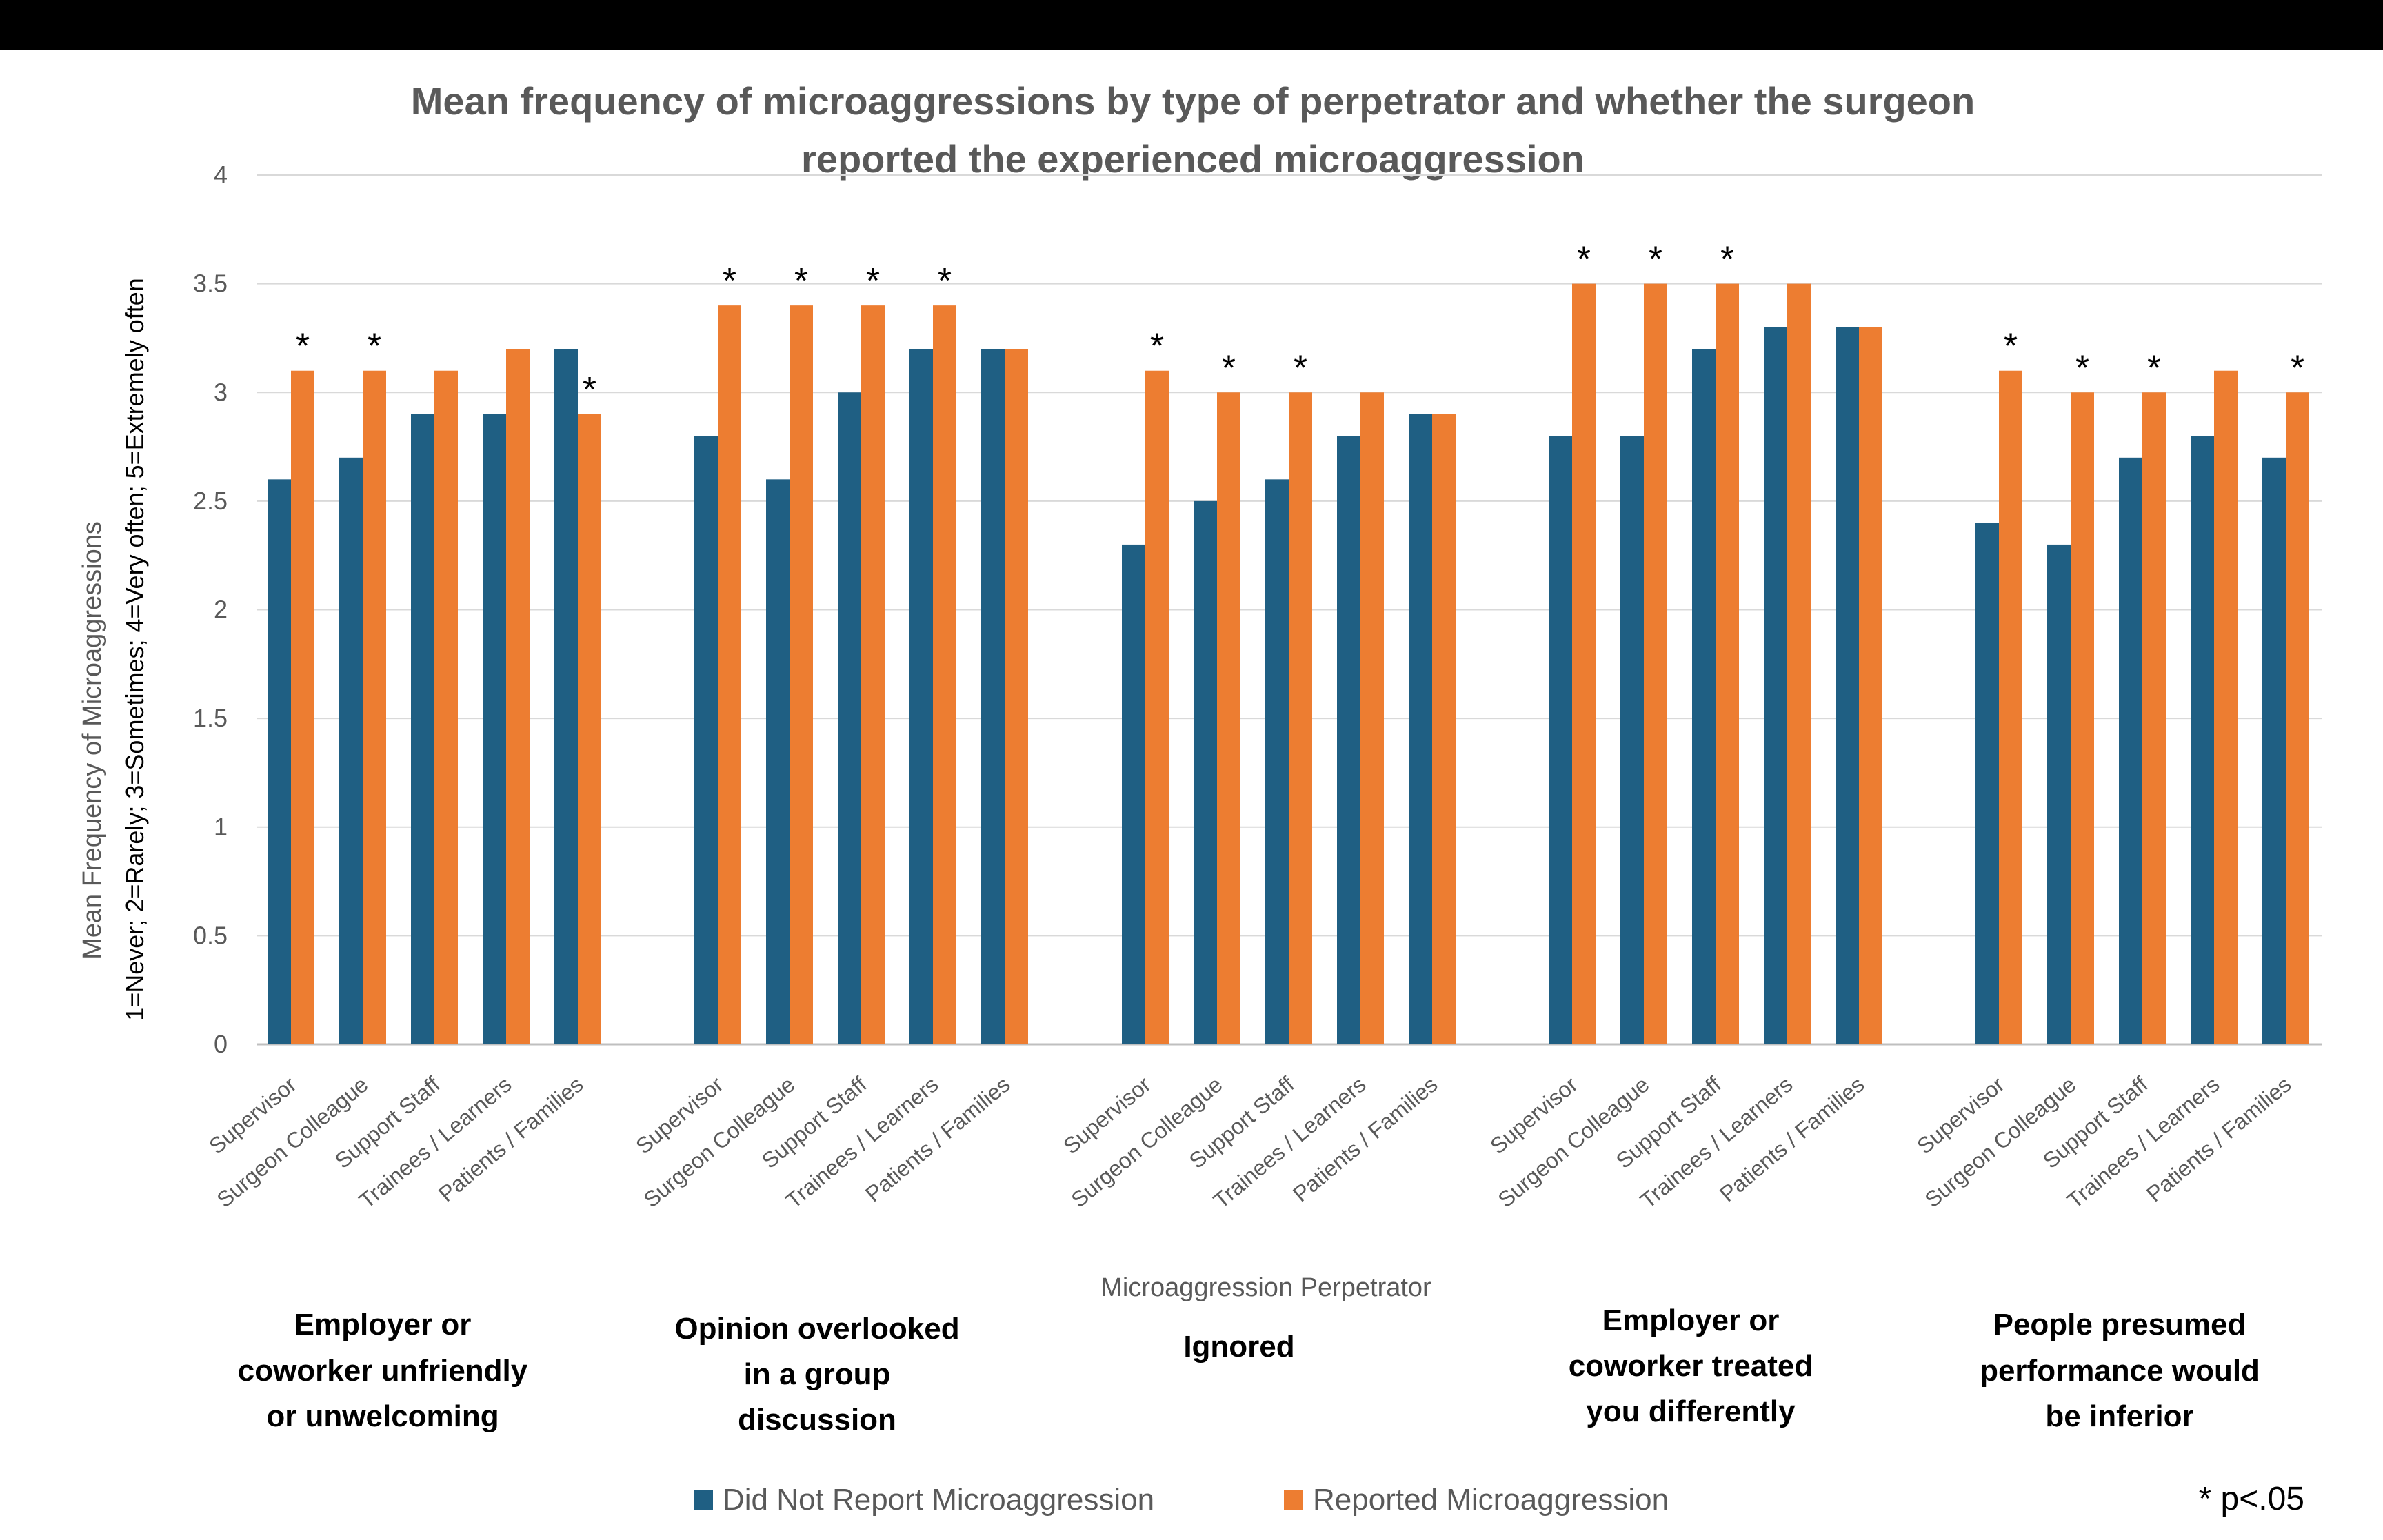  I want to click on legend-swatch-reported, so click(1293, 1500).